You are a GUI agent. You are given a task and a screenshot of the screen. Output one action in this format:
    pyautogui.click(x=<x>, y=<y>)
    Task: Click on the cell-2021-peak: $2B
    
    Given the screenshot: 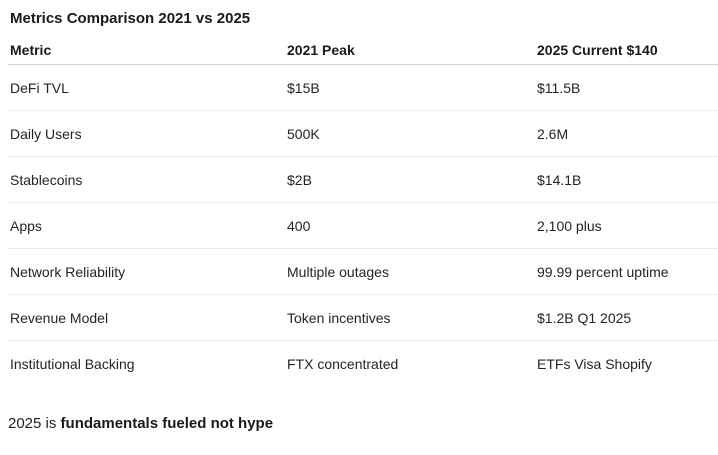 What is the action you would take?
    pyautogui.click(x=299, y=179)
    